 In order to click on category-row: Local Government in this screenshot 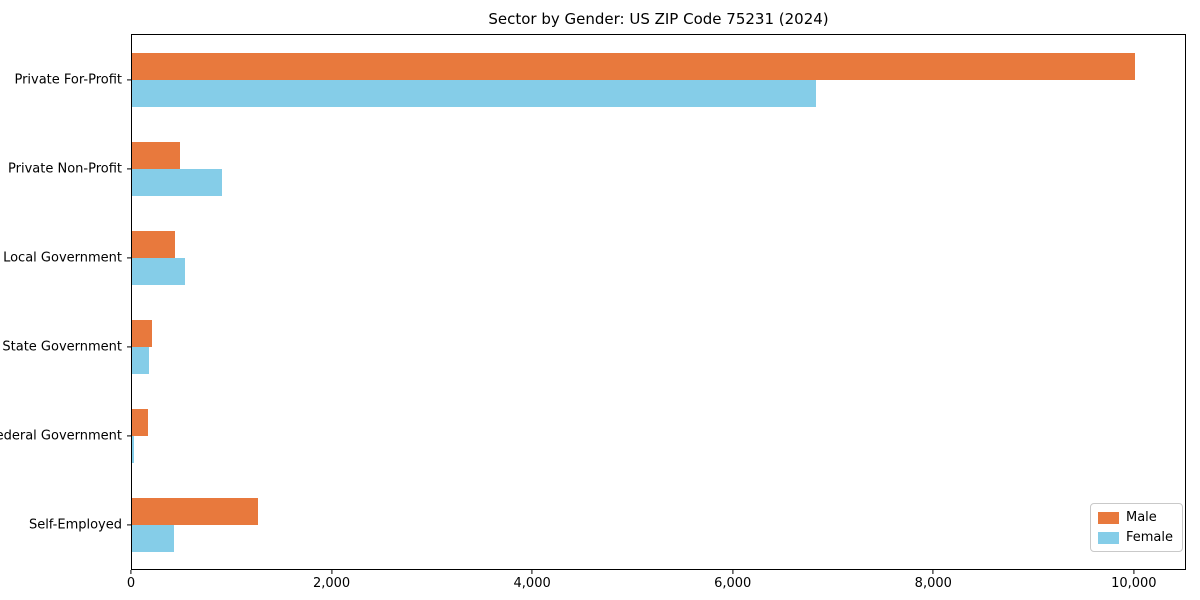, I will do `click(594, 257)`.